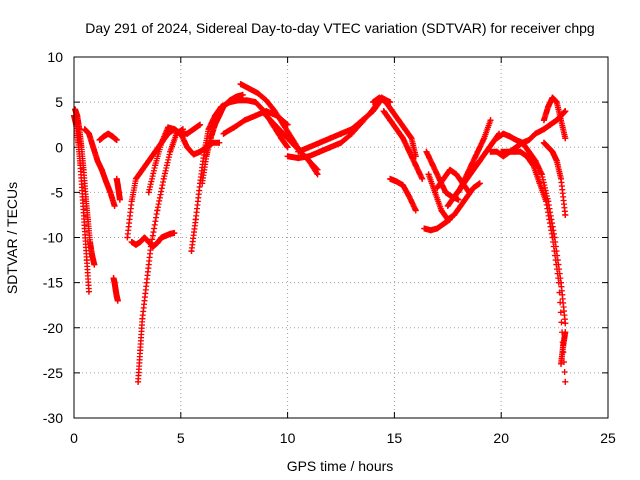  I want to click on y-tick-label: 10, so click(55, 57).